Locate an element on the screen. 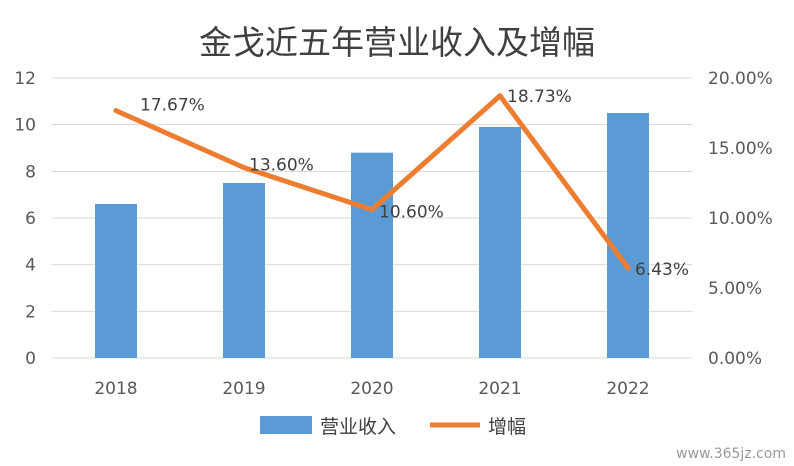 The height and width of the screenshot is (466, 794). growth-data-label: 13.60% is located at coordinates (281, 166).